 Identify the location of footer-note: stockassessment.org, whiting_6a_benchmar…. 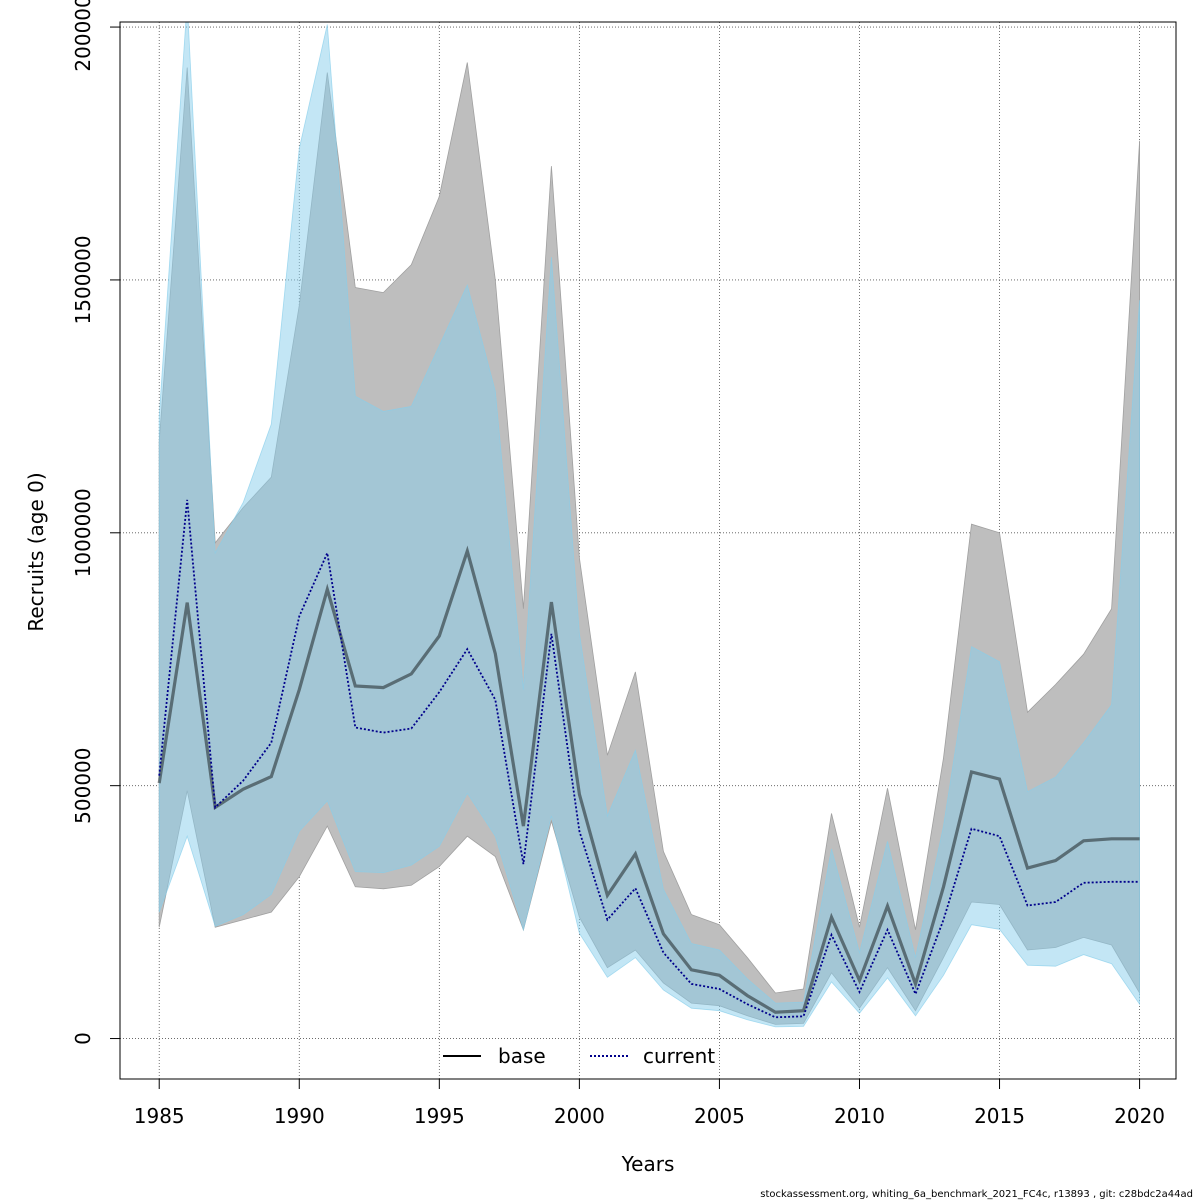
(976, 1194).